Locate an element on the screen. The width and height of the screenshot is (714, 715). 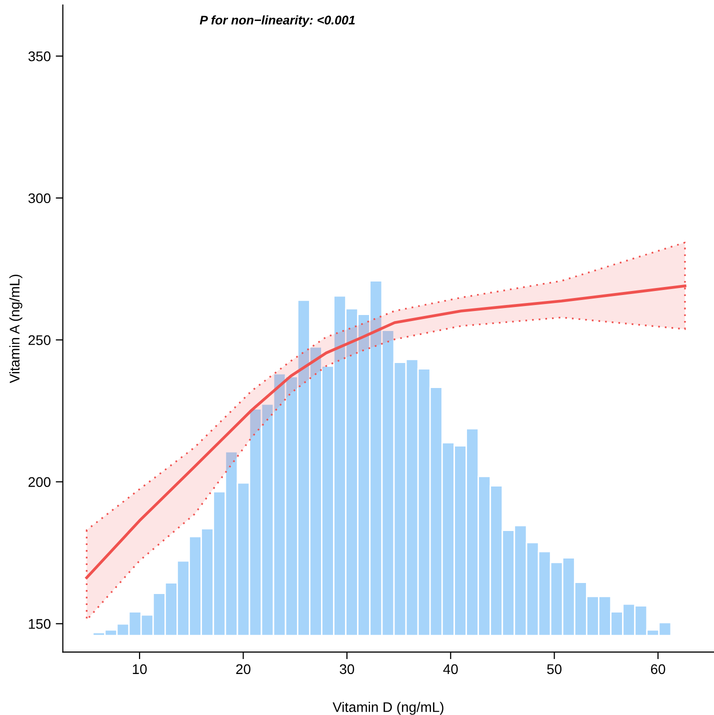
y-tick-label: 150 is located at coordinates (39, 624).